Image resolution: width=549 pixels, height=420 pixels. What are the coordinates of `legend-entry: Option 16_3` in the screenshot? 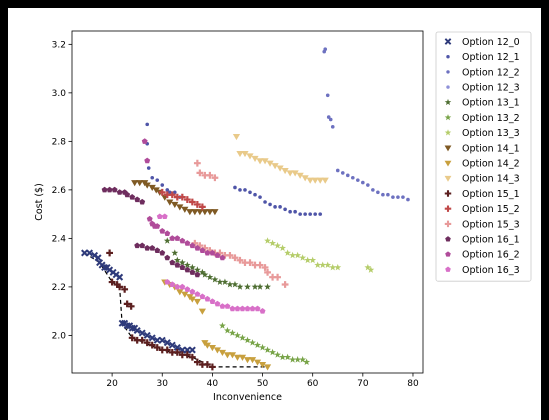 It's located at (491, 270).